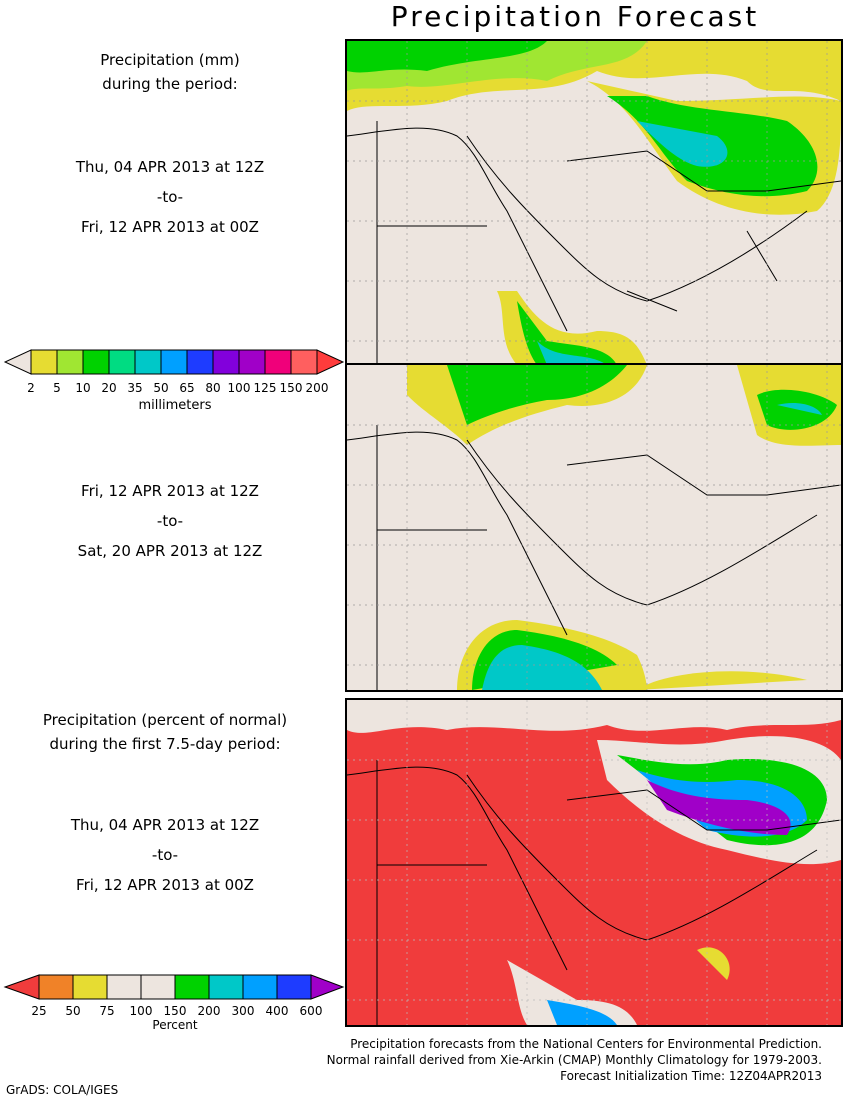  Describe the element at coordinates (213, 388) in the screenshot. I see `colorbar-tick-label: 80` at that location.